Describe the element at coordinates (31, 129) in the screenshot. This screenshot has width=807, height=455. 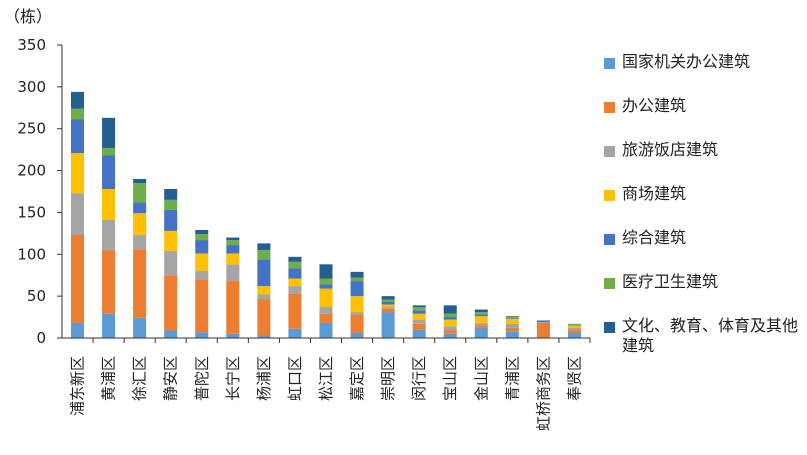
I see `y-tick-label: 250` at that location.